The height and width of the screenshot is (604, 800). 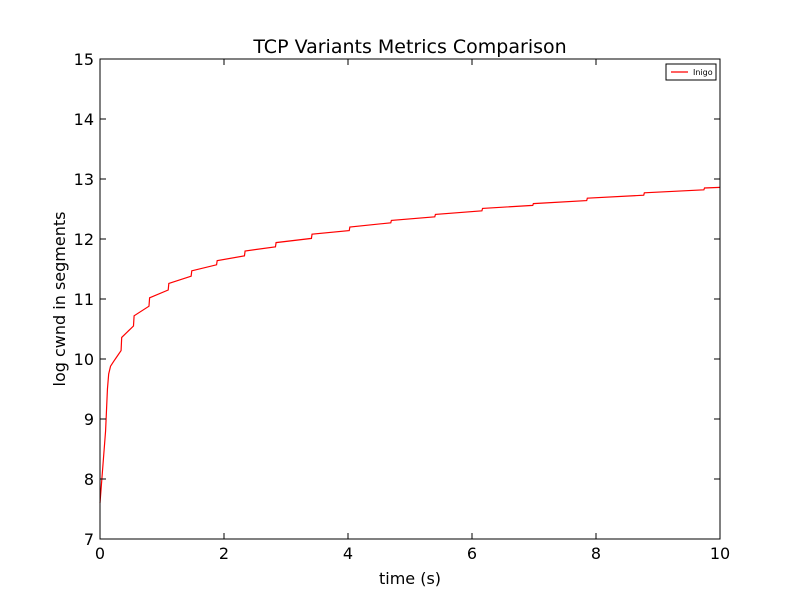 I want to click on x-tick-label: 6, so click(x=472, y=553).